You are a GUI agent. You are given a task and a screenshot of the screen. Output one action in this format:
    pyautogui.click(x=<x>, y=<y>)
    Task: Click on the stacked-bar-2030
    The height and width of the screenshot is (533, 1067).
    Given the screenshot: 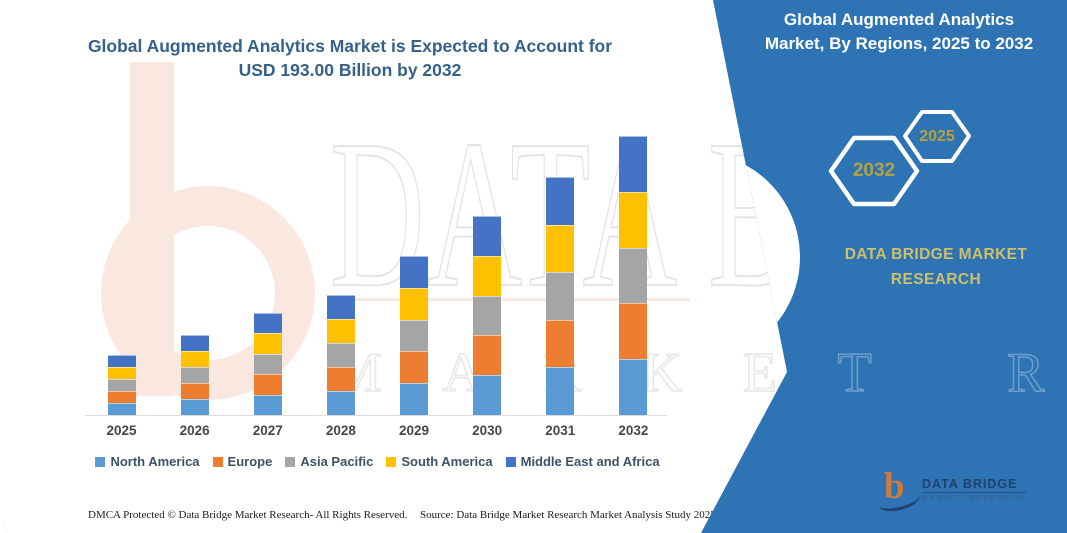 What is the action you would take?
    pyautogui.click(x=487, y=315)
    